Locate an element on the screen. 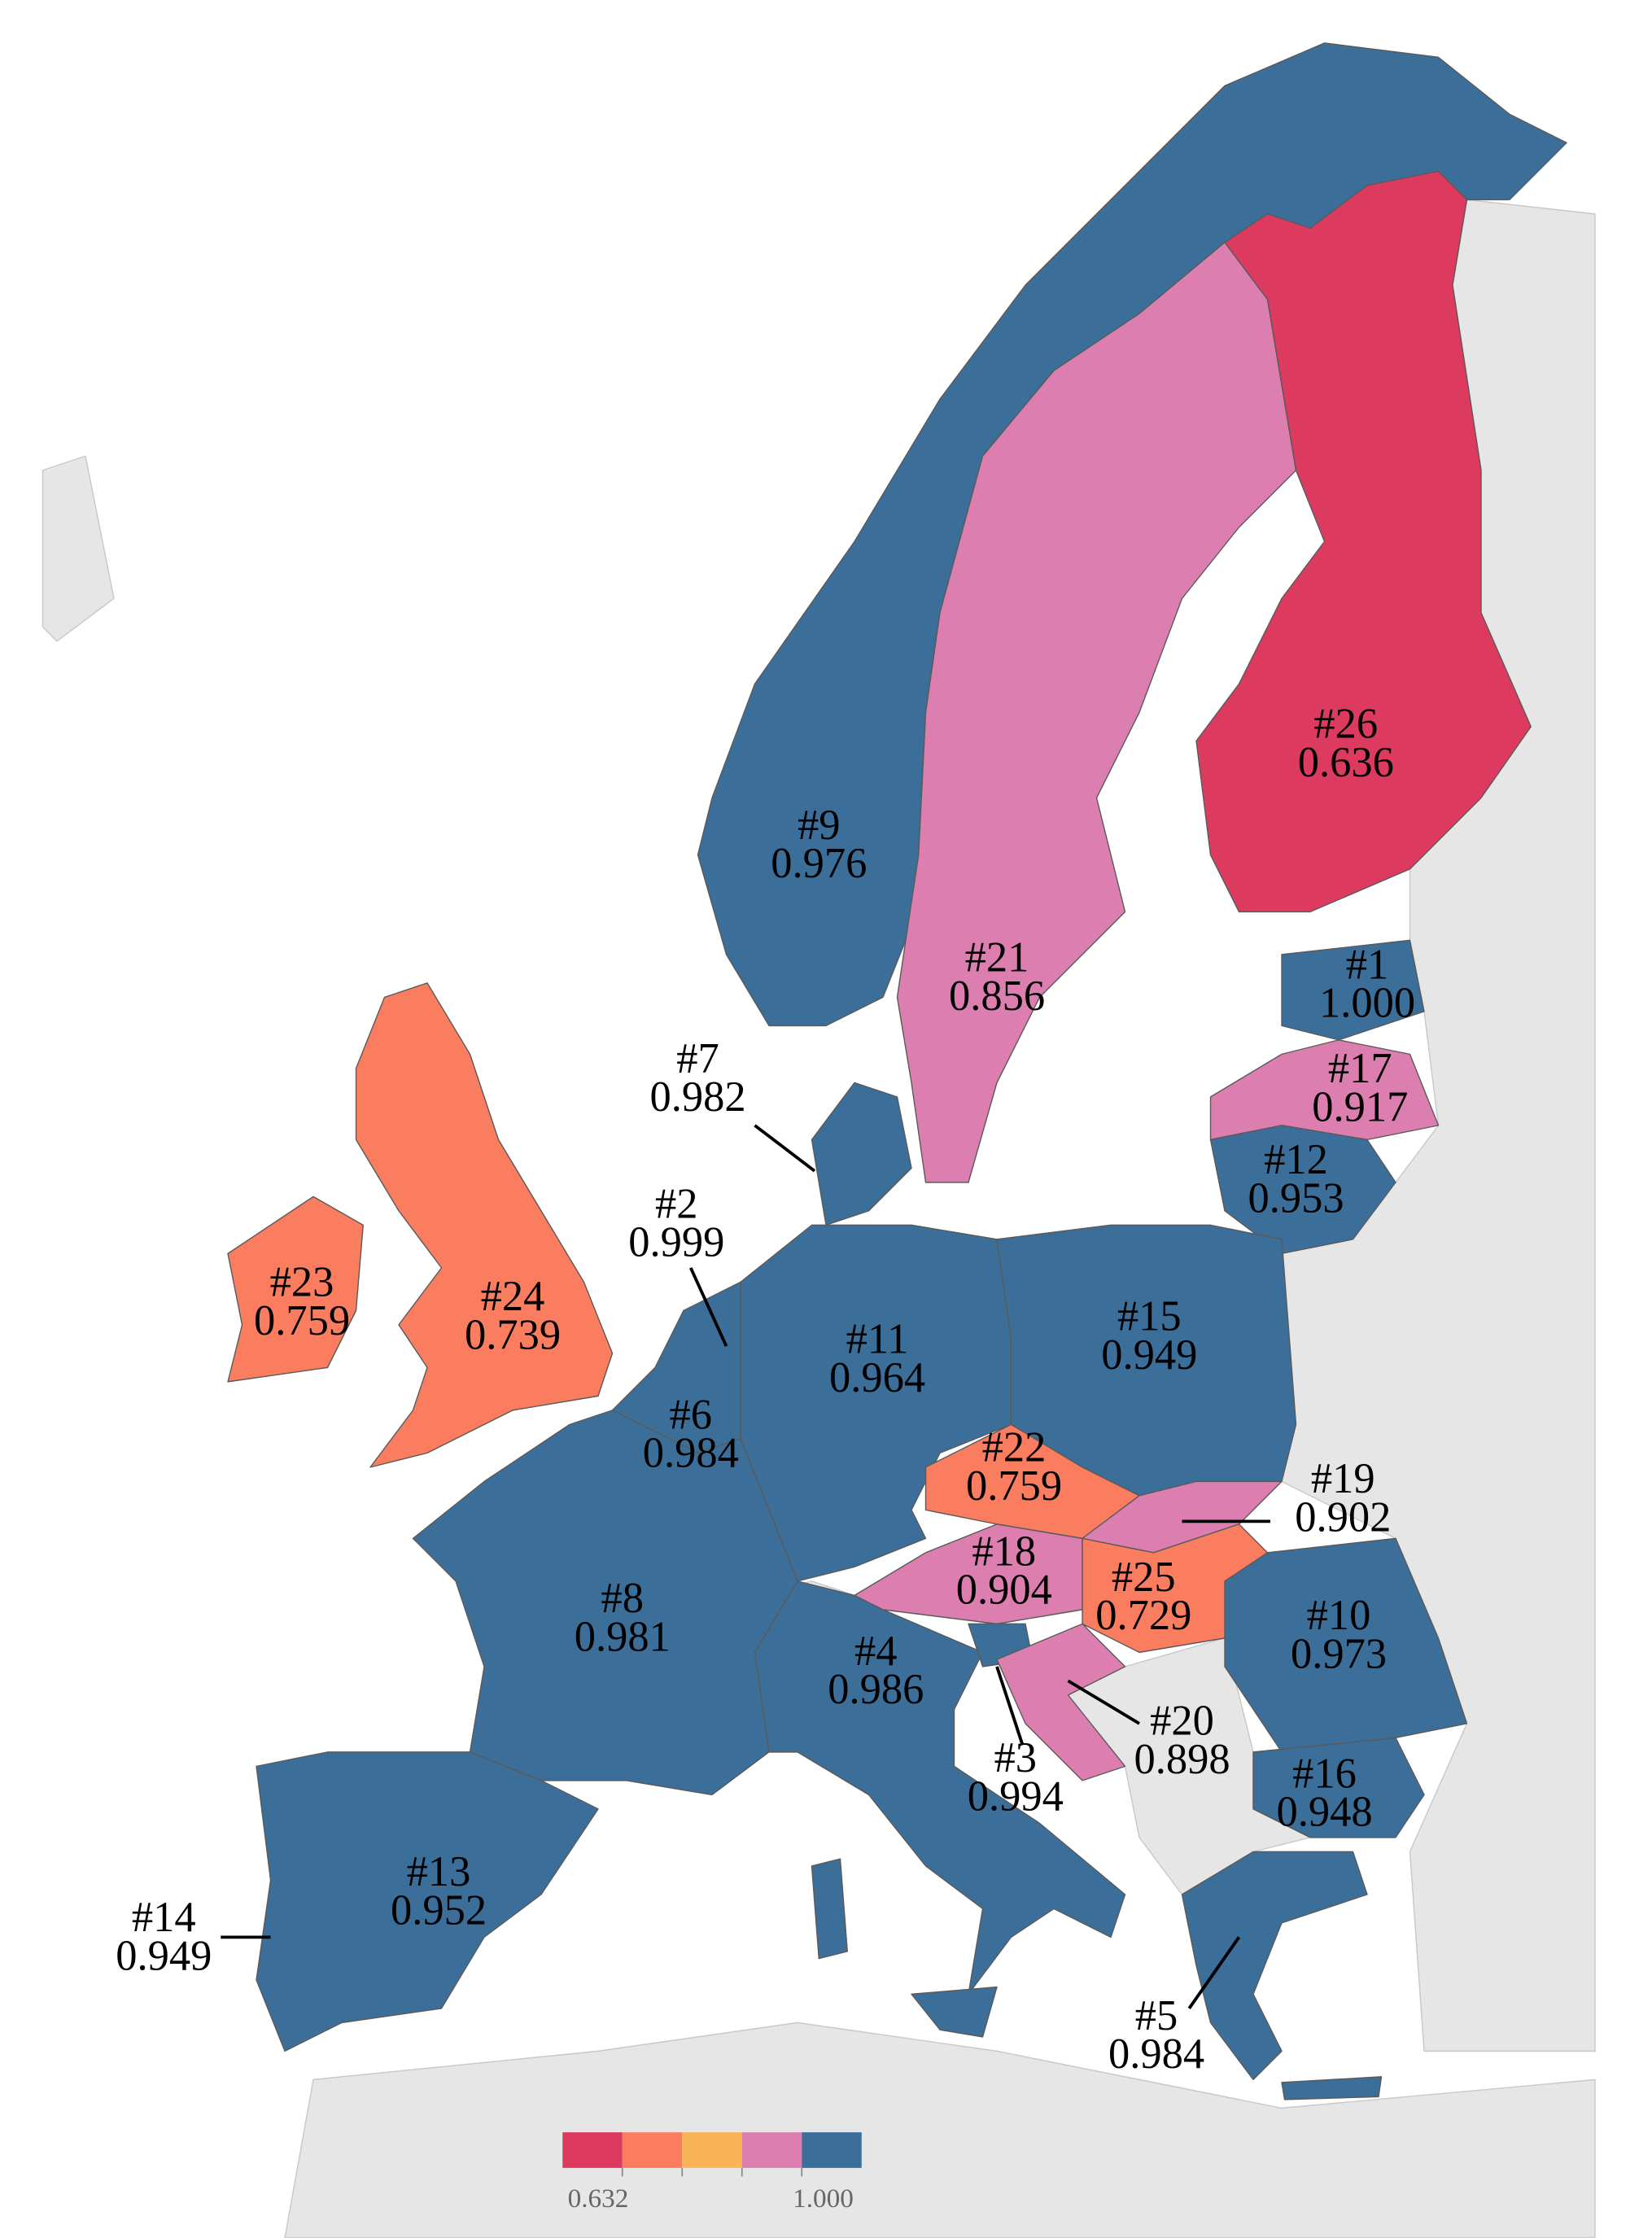 The height and width of the screenshot is (2238, 1652). region-value: 0.953 is located at coordinates (1296, 1198).